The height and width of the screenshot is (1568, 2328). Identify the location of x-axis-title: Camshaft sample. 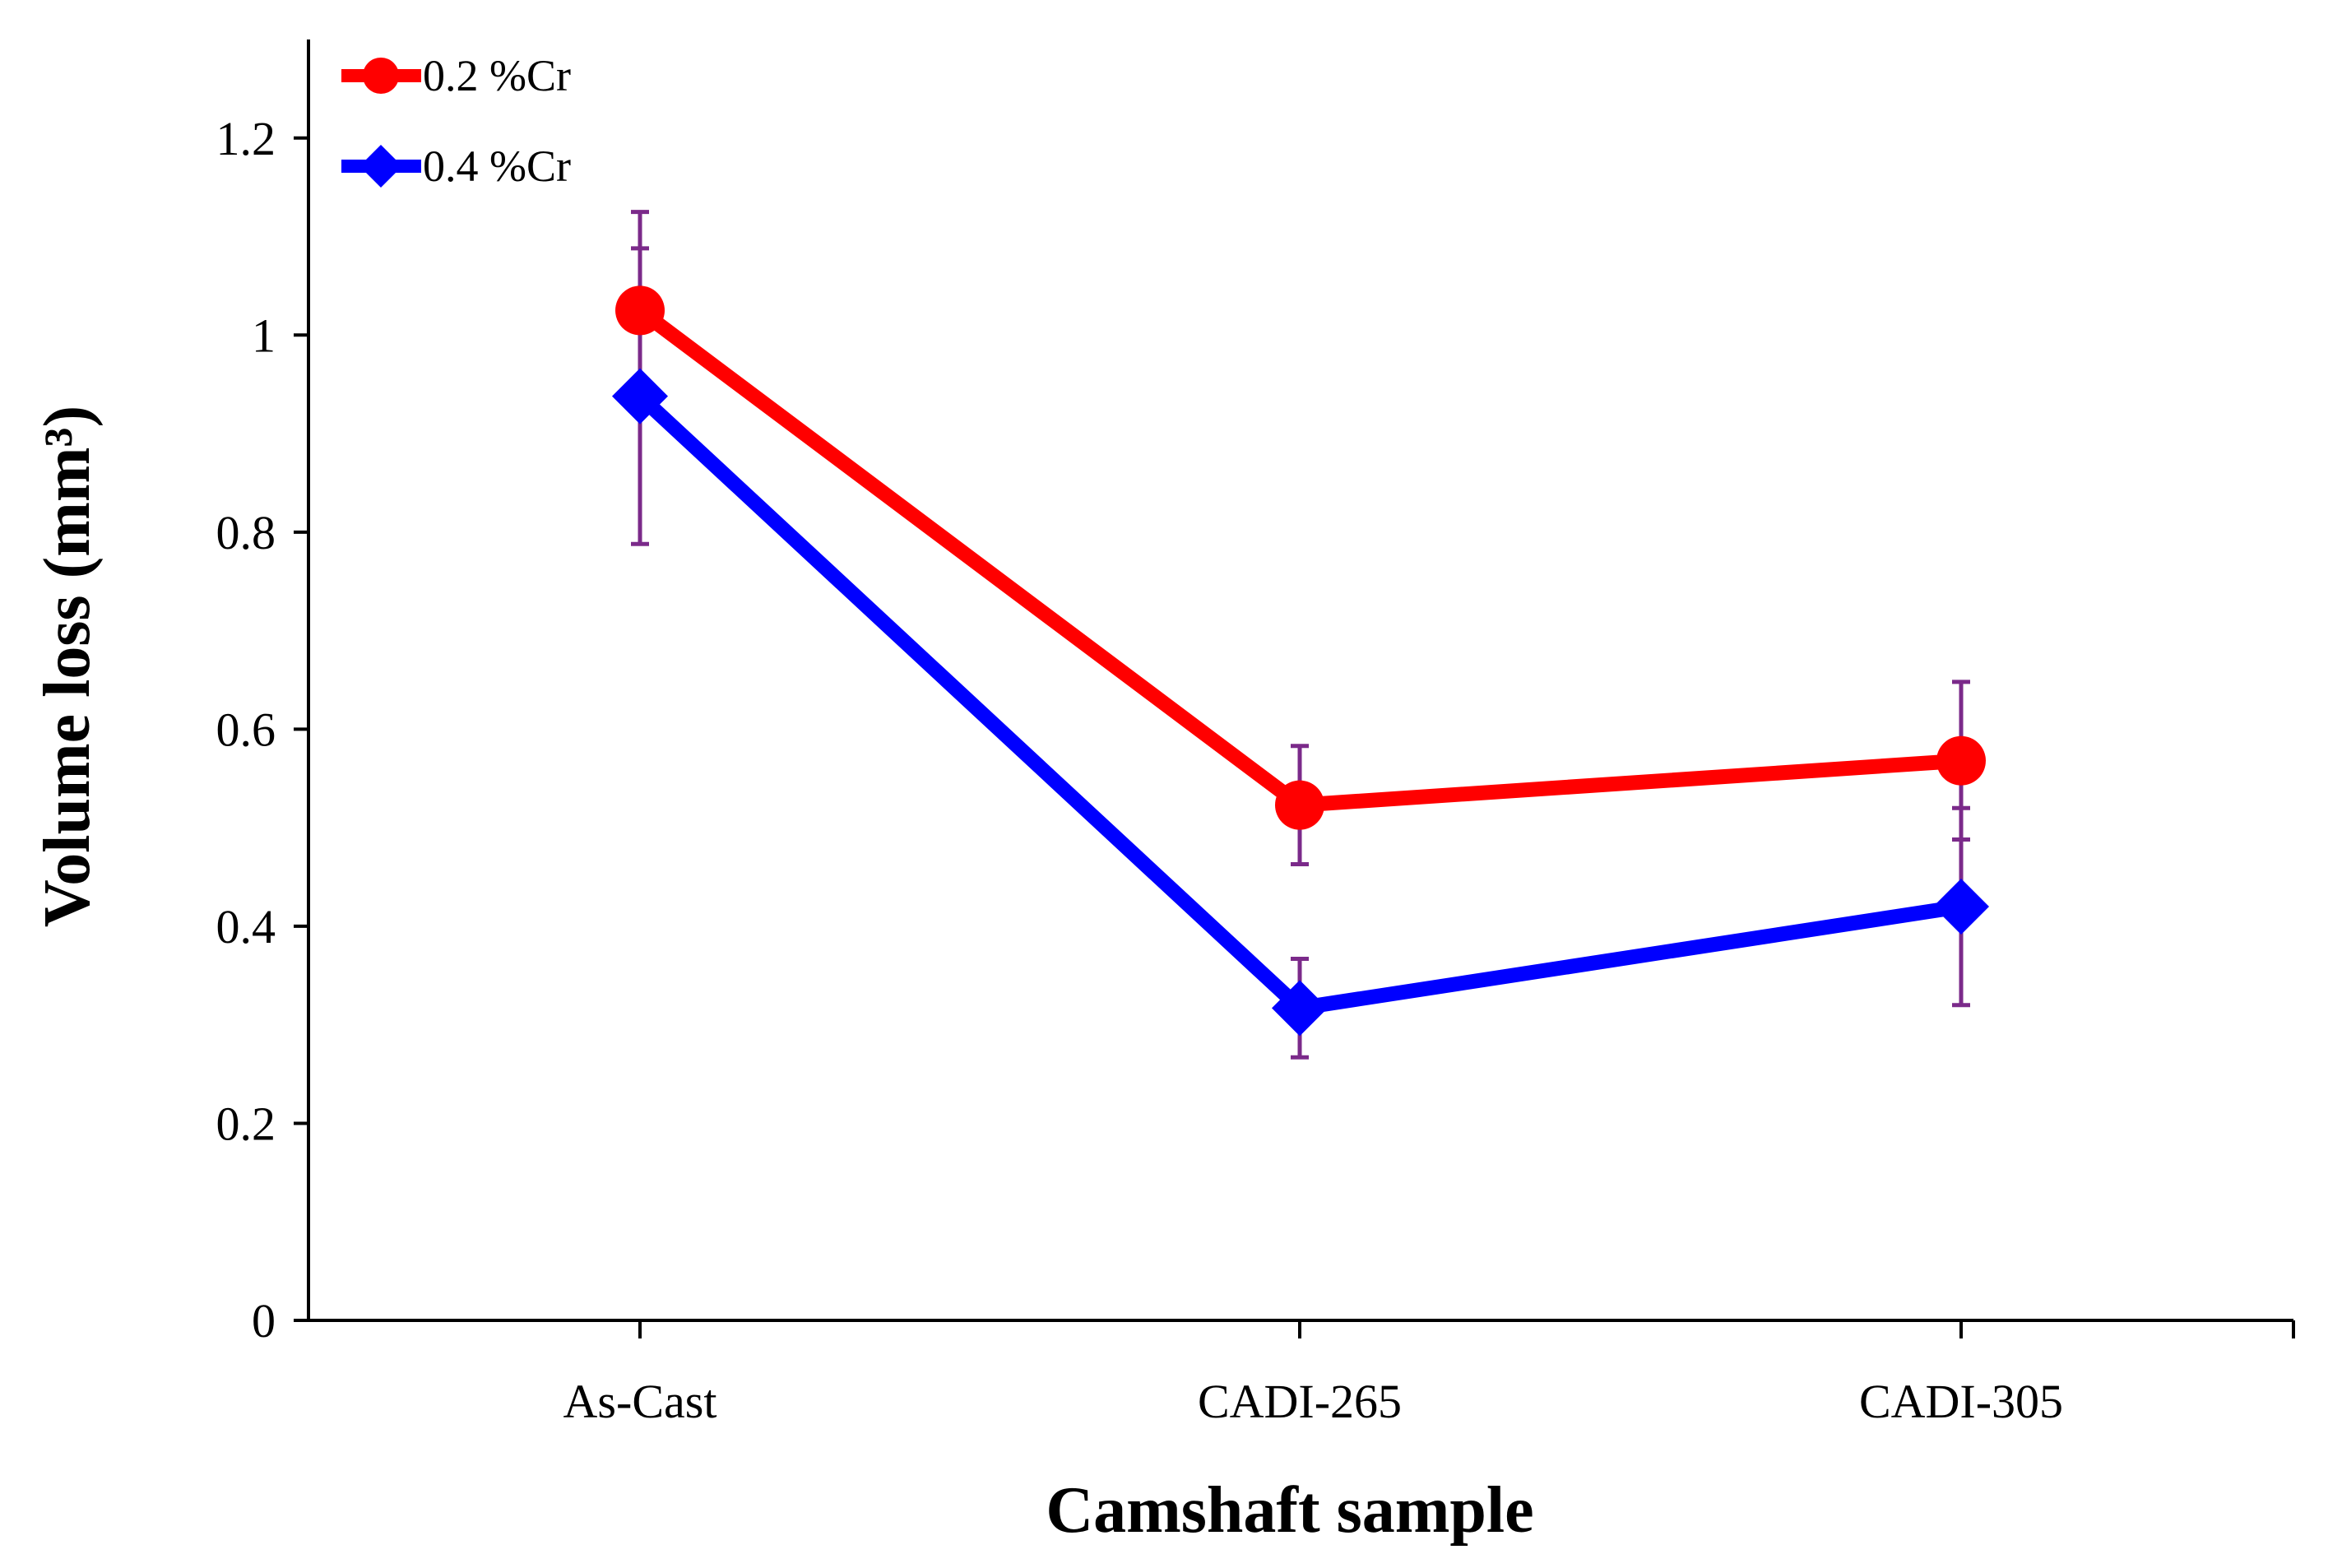
(1289, 1510).